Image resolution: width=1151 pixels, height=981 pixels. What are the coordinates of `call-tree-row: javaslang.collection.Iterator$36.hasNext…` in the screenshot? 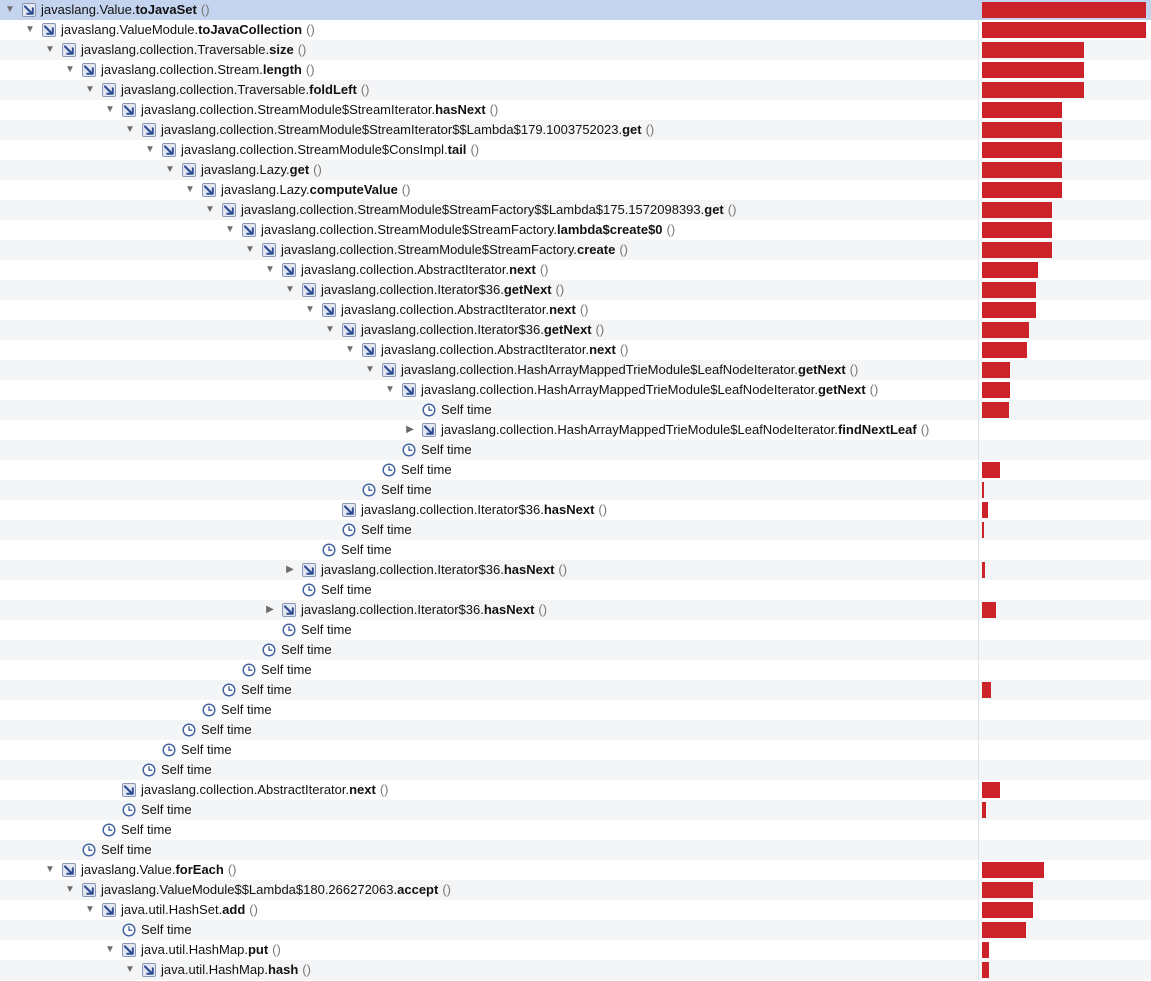 It's located at (575, 510).